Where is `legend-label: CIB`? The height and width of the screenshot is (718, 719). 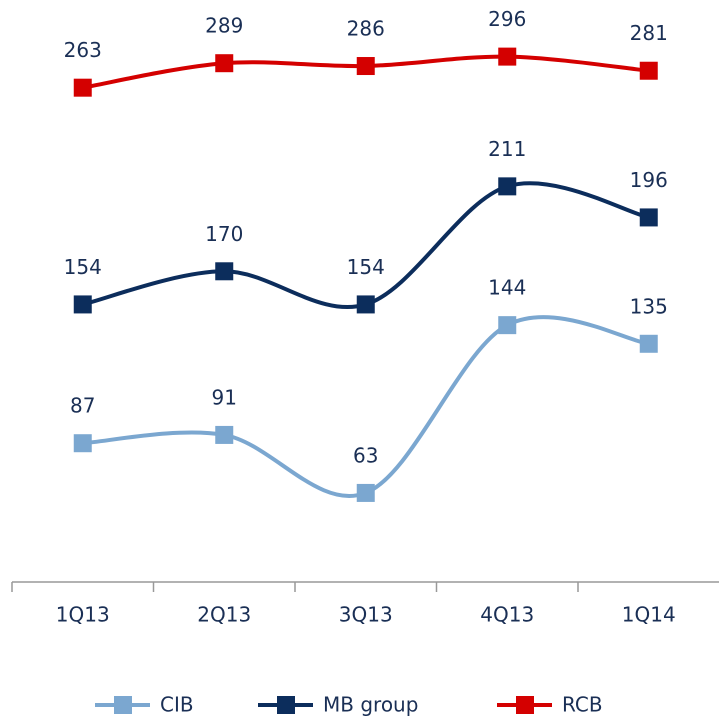 legend-label: CIB is located at coordinates (177, 705).